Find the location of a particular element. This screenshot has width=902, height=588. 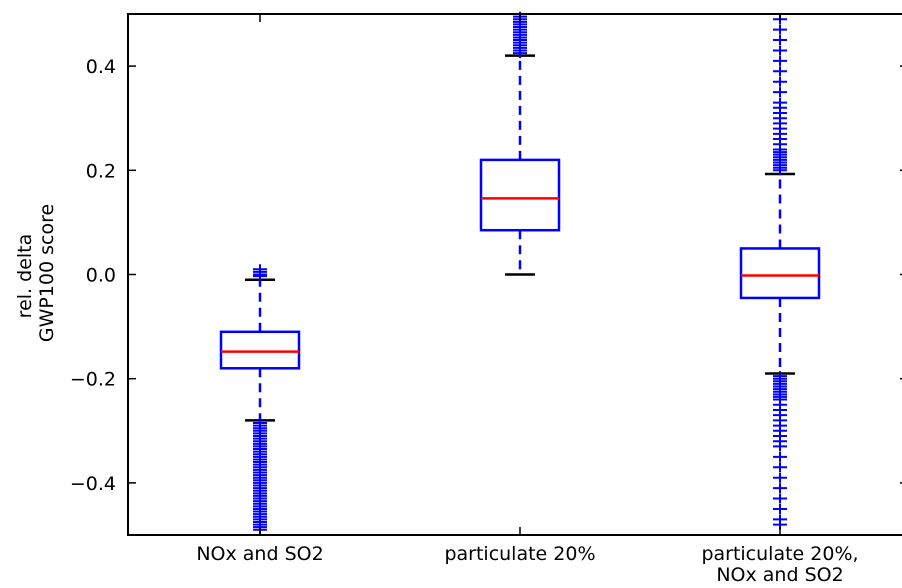

x-tick-label: particulate 20% is located at coordinates (519, 554).